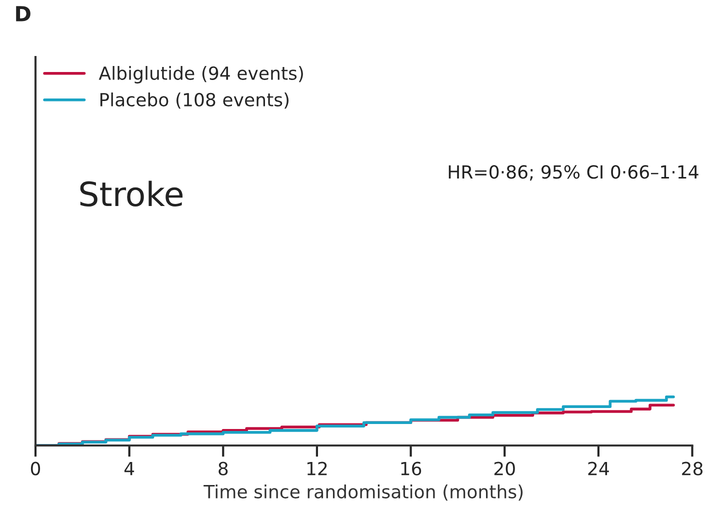 The image size is (710, 518). What do you see at coordinates (363, 492) in the screenshot?
I see `x-axis-title: Time since randomisation (months)` at bounding box center [363, 492].